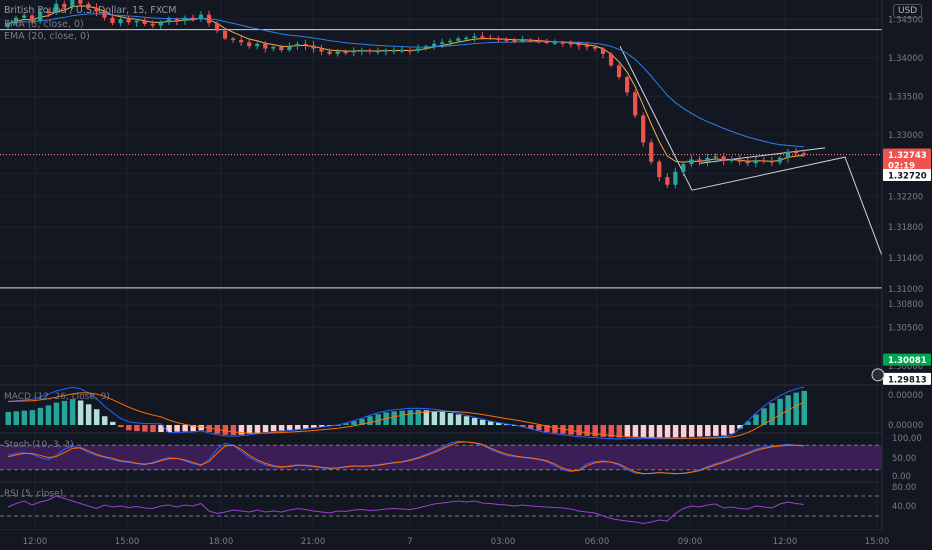 This screenshot has width=932, height=550. Describe the element at coordinates (57, 397) in the screenshot. I see `macd-legend: MACD (12, 26, close, 9)` at that location.